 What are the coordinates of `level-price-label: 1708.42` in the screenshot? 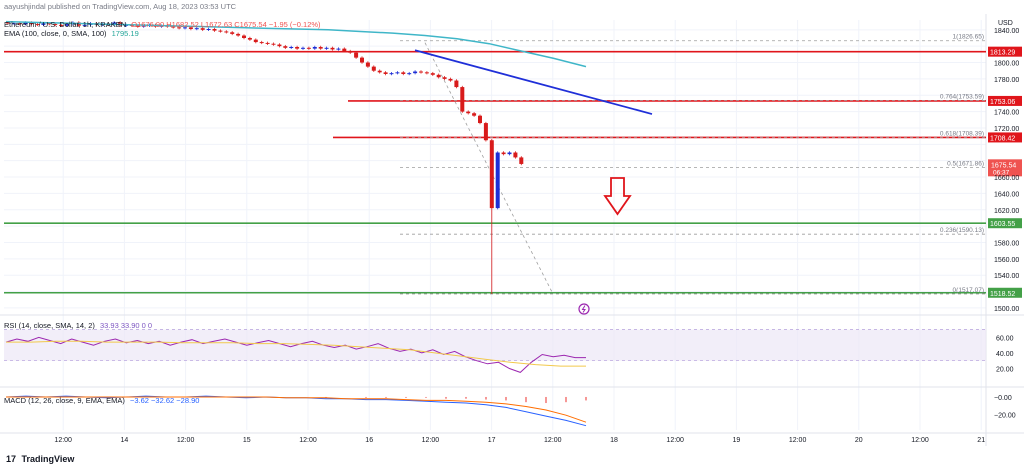 It's located at (1002, 138).